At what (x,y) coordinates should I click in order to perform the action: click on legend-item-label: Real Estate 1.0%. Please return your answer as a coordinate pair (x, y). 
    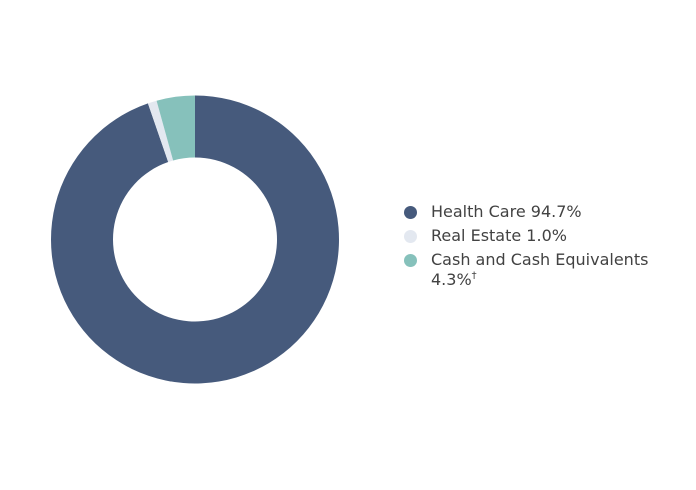
    Looking at the image, I should click on (499, 236).